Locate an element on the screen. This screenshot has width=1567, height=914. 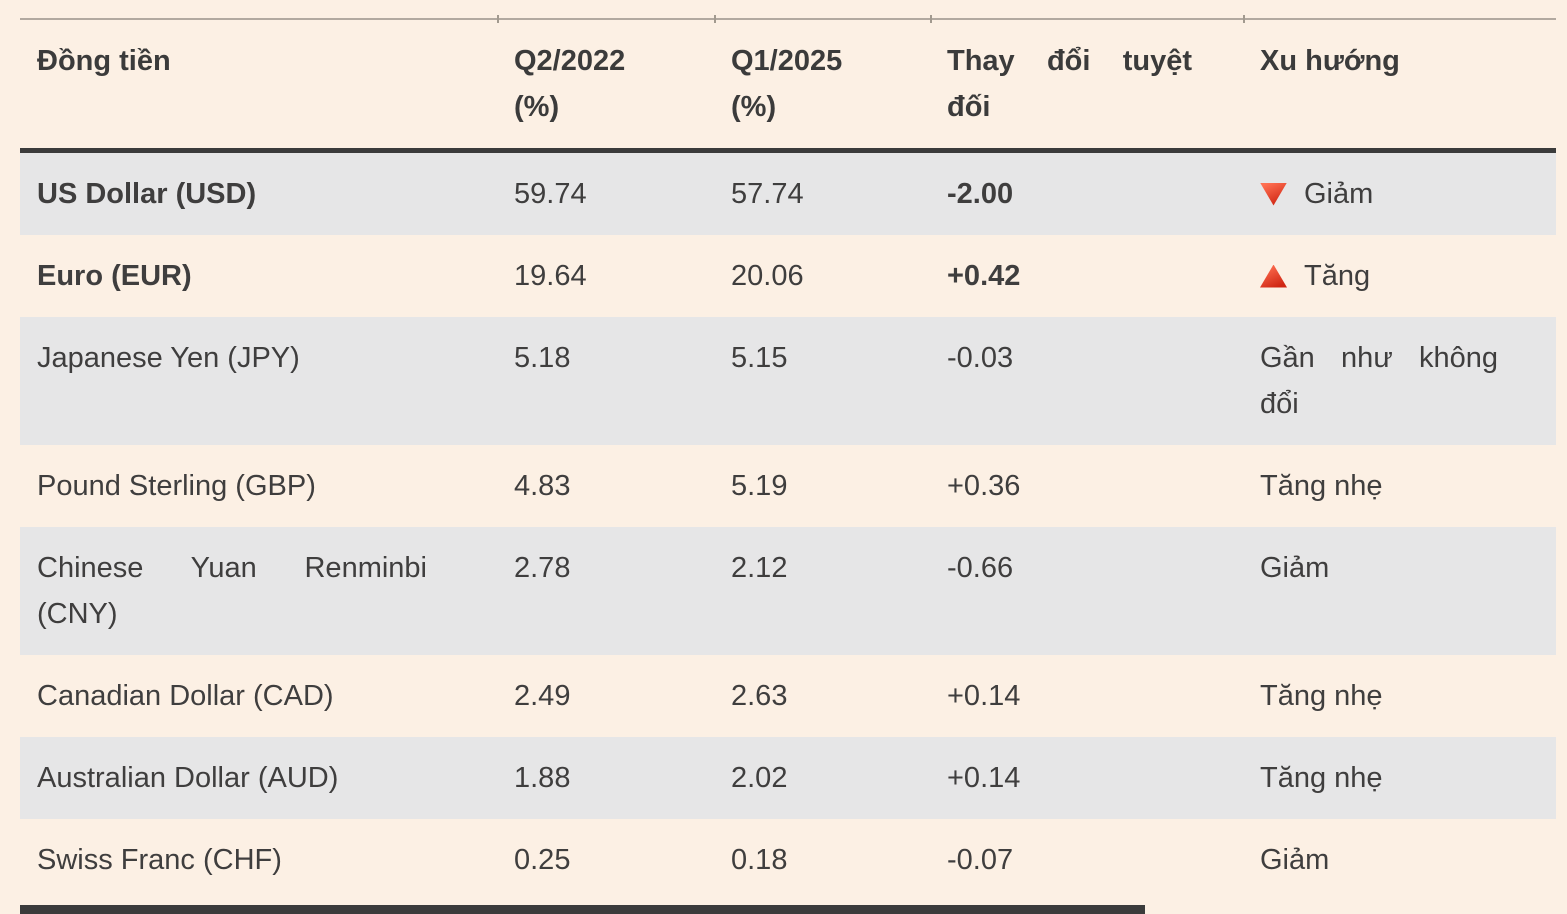
table-row: Euro (EUR) 19.64 20.06 +0.42 Tăng is located at coordinates (788, 276).